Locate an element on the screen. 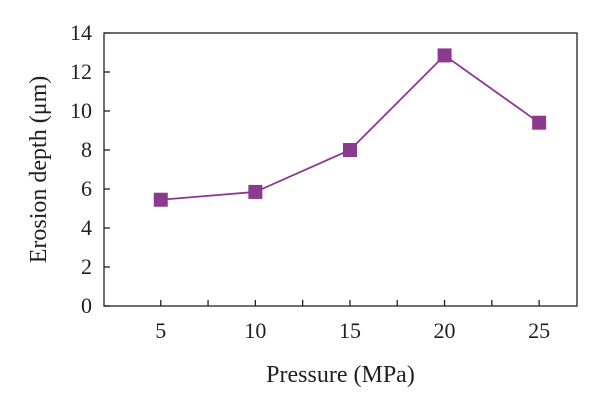  x-axis-ticks: 5 10 15 20 25 is located at coordinates (352, 321).